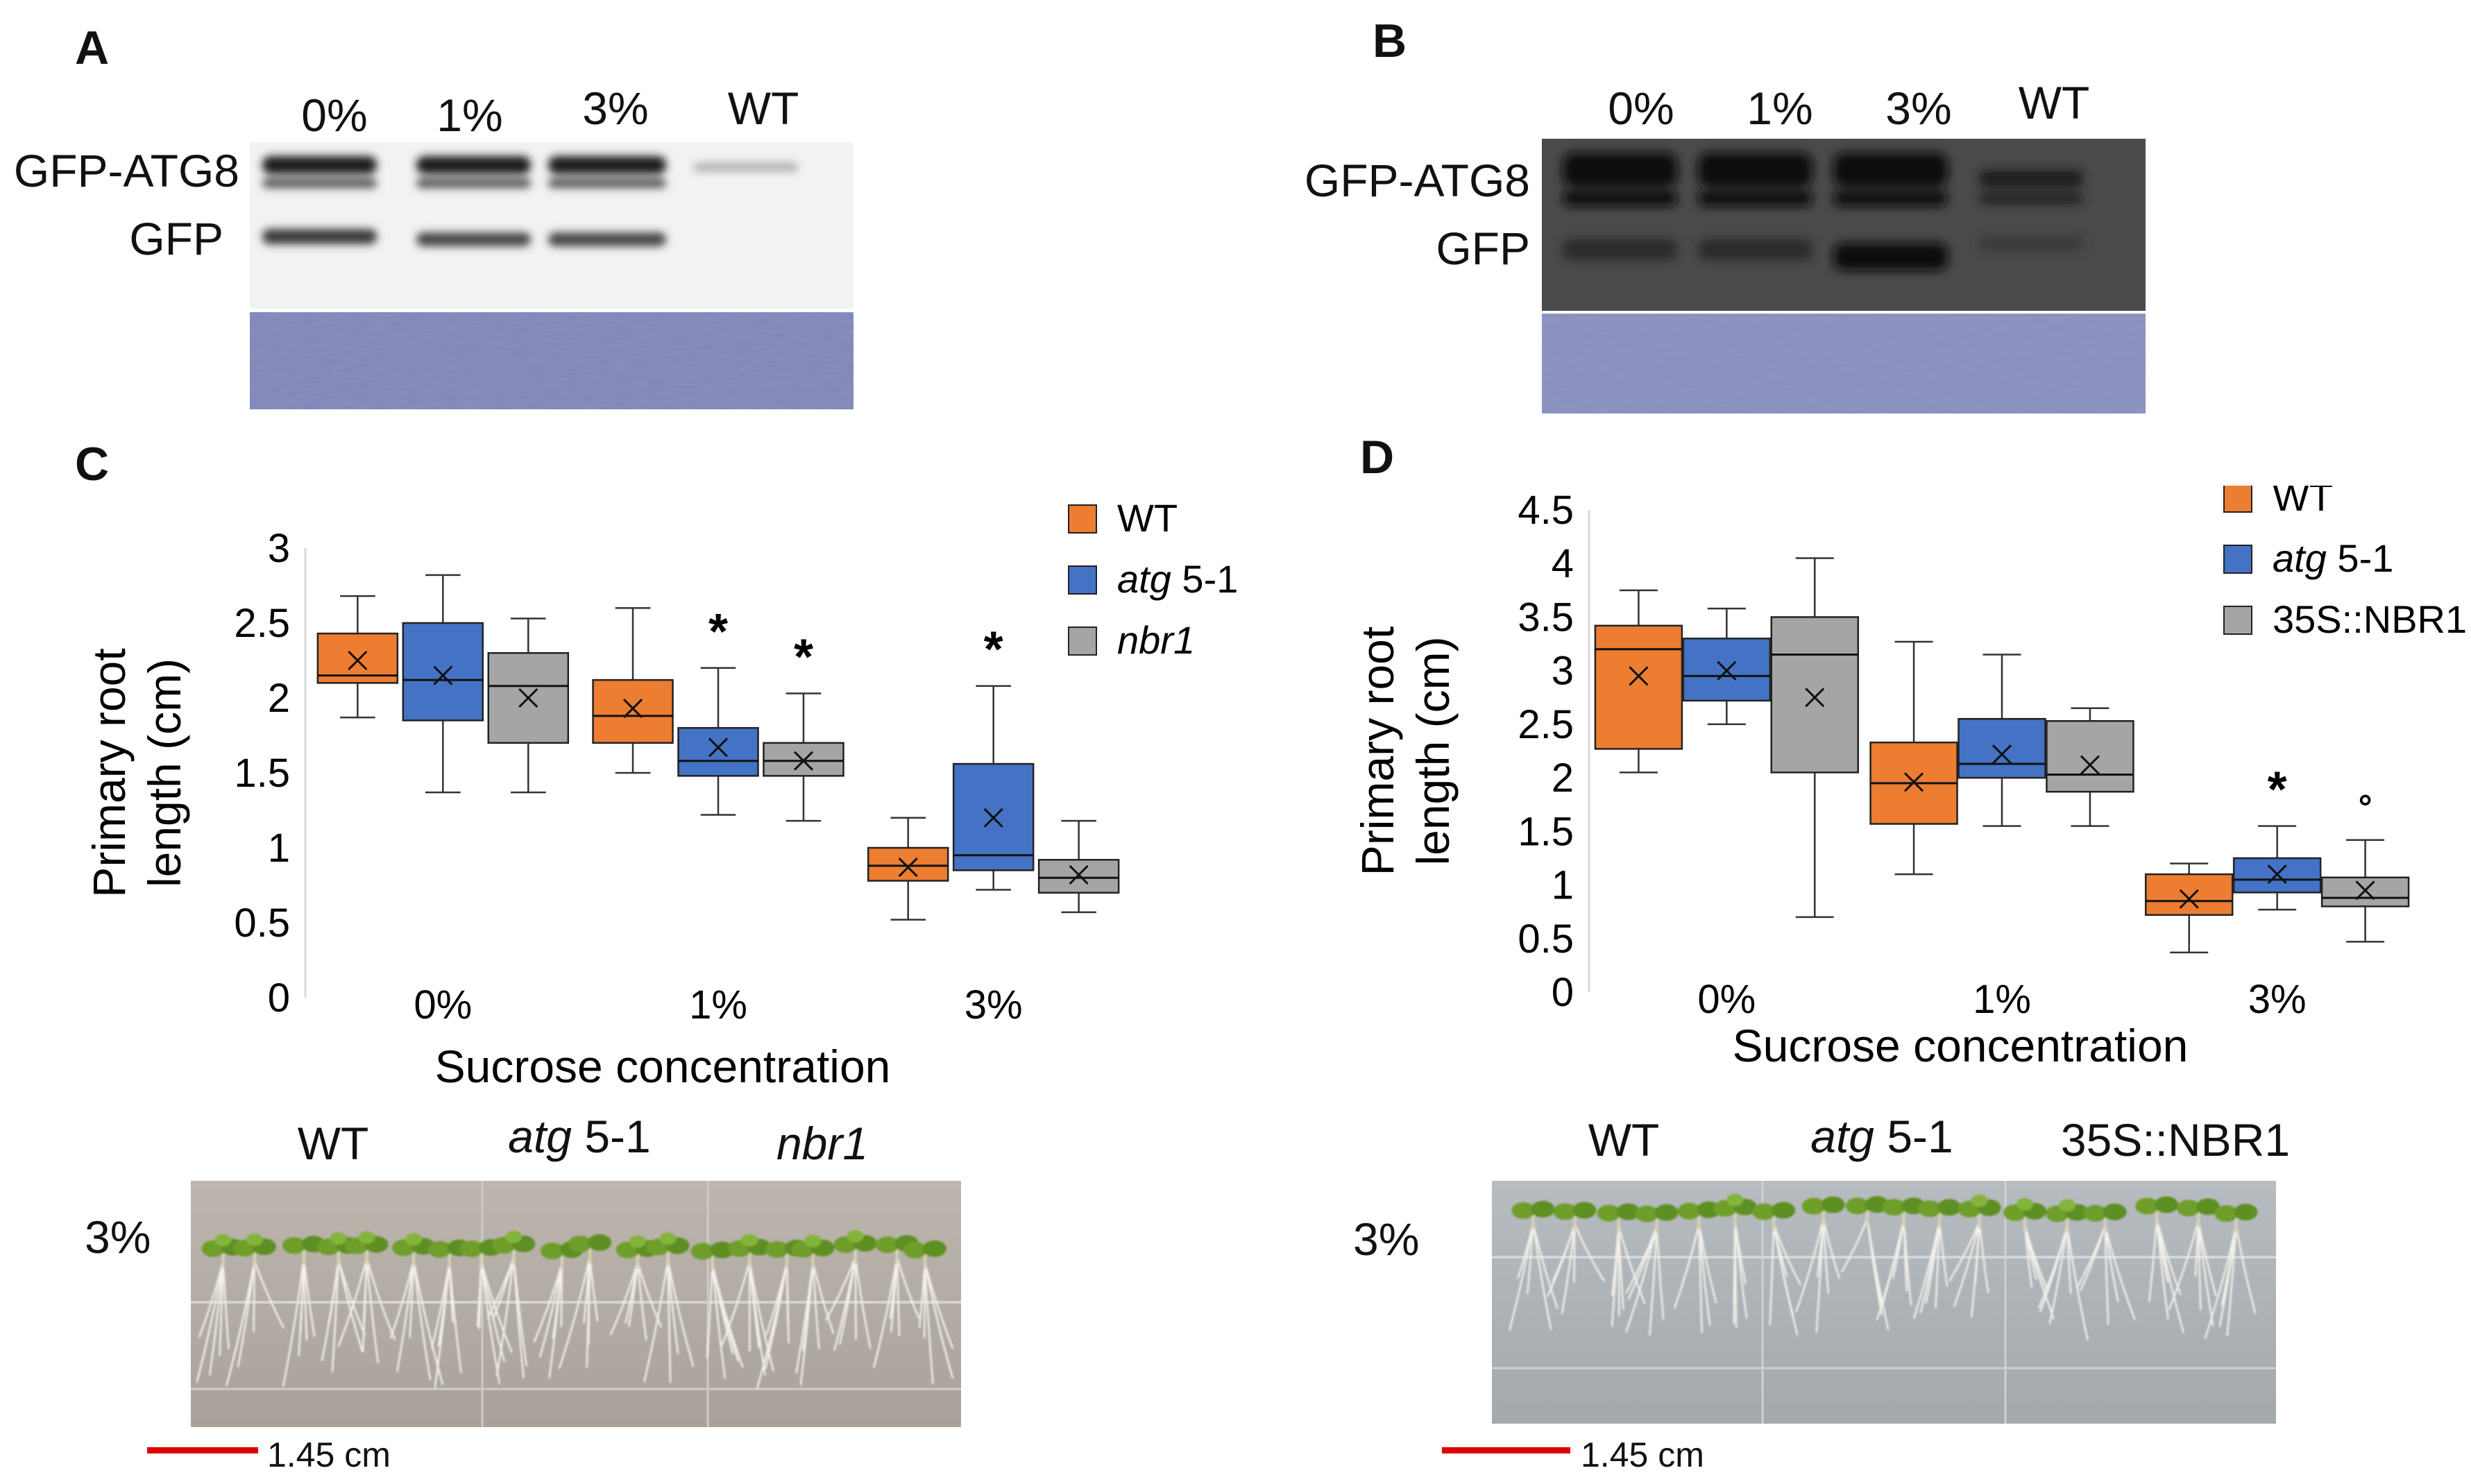 Image resolution: width=2471 pixels, height=1484 pixels. Describe the element at coordinates (1433, 751) in the screenshot. I see `y-axis-label-line2: length (cm)` at that location.